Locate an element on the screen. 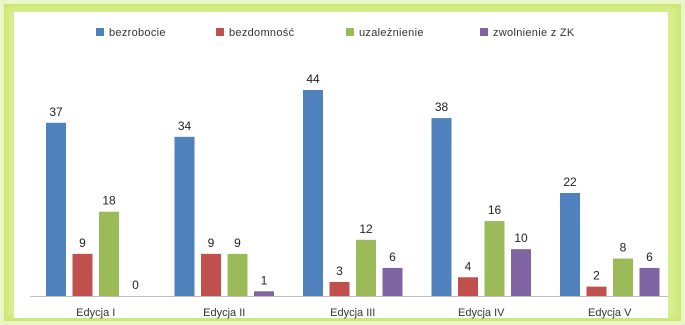 The width and height of the screenshot is (685, 325). legend-item-bezdomnosc: bezdomność is located at coordinates (255, 33).